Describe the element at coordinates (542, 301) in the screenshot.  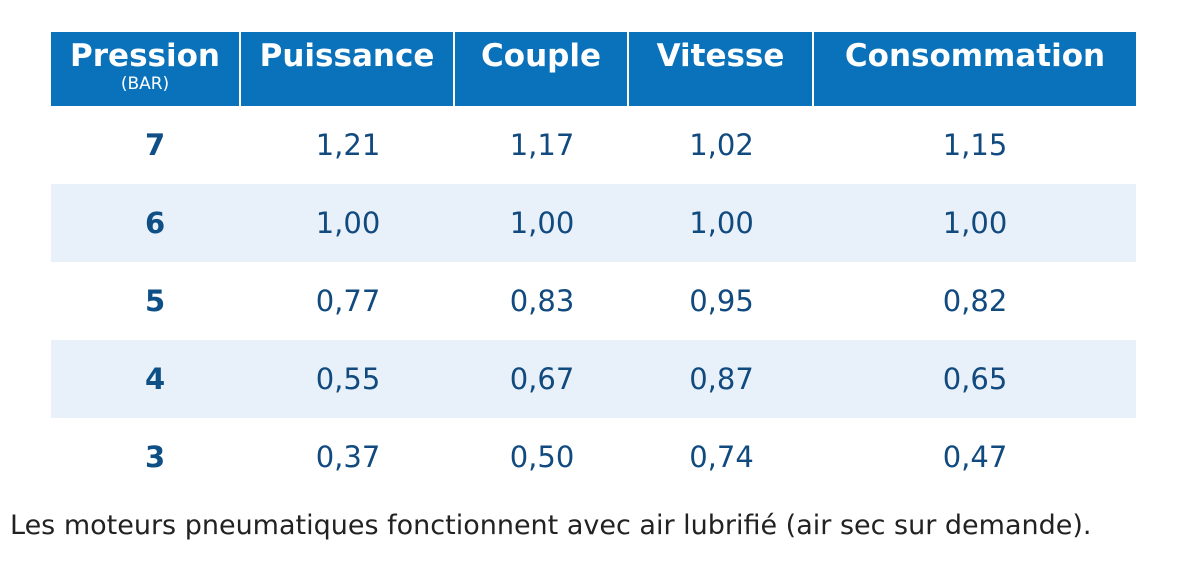
I see `cell-couple: 0,83` at that location.